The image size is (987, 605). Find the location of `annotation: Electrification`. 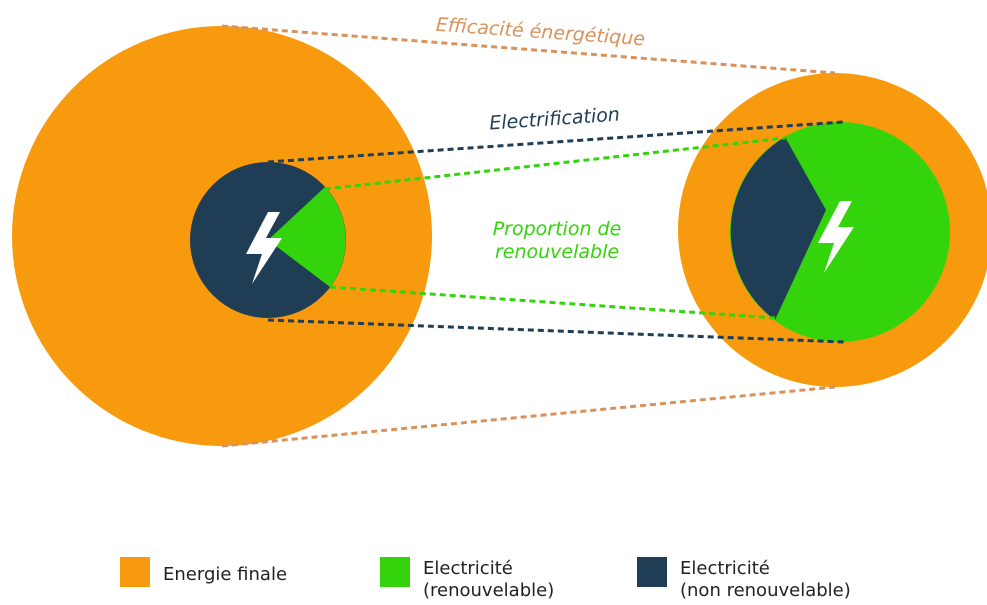

annotation: Electrification is located at coordinates (555, 118).